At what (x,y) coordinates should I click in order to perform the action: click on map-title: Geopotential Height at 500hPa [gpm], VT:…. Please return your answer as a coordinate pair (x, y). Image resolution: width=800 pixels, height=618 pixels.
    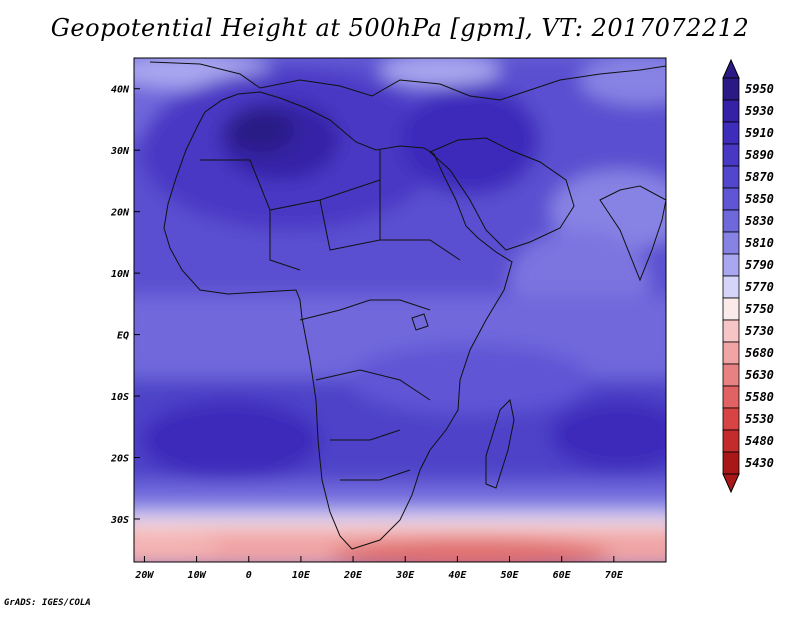
    Looking at the image, I should click on (400, 28).